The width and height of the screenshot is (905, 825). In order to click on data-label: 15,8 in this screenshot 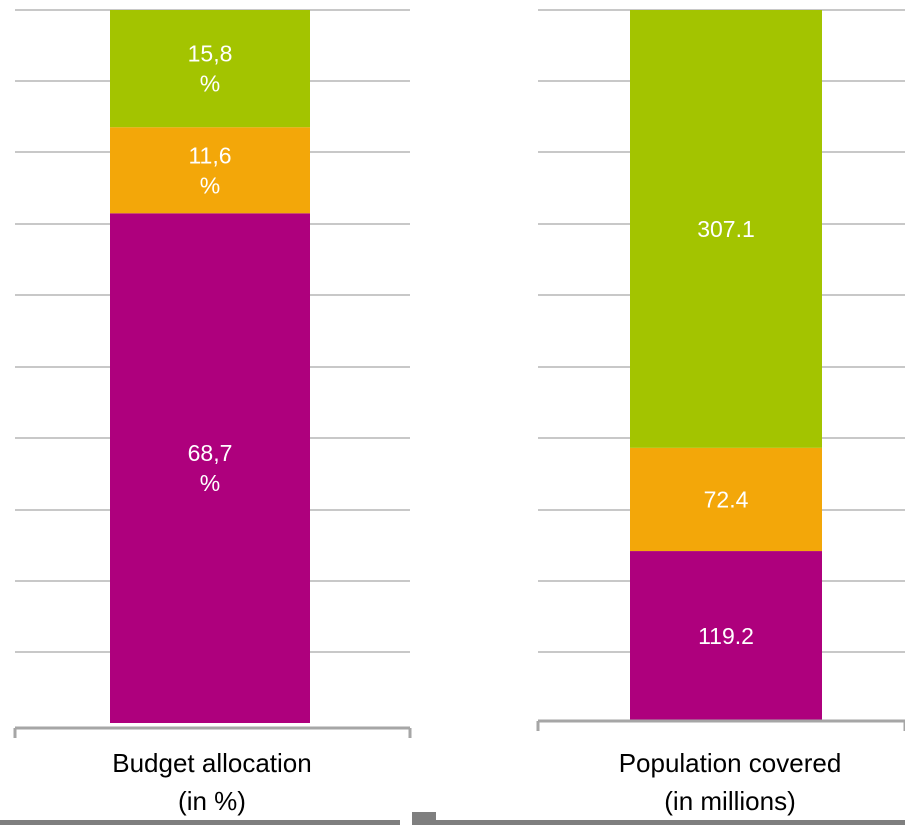, I will do `click(210, 54)`.